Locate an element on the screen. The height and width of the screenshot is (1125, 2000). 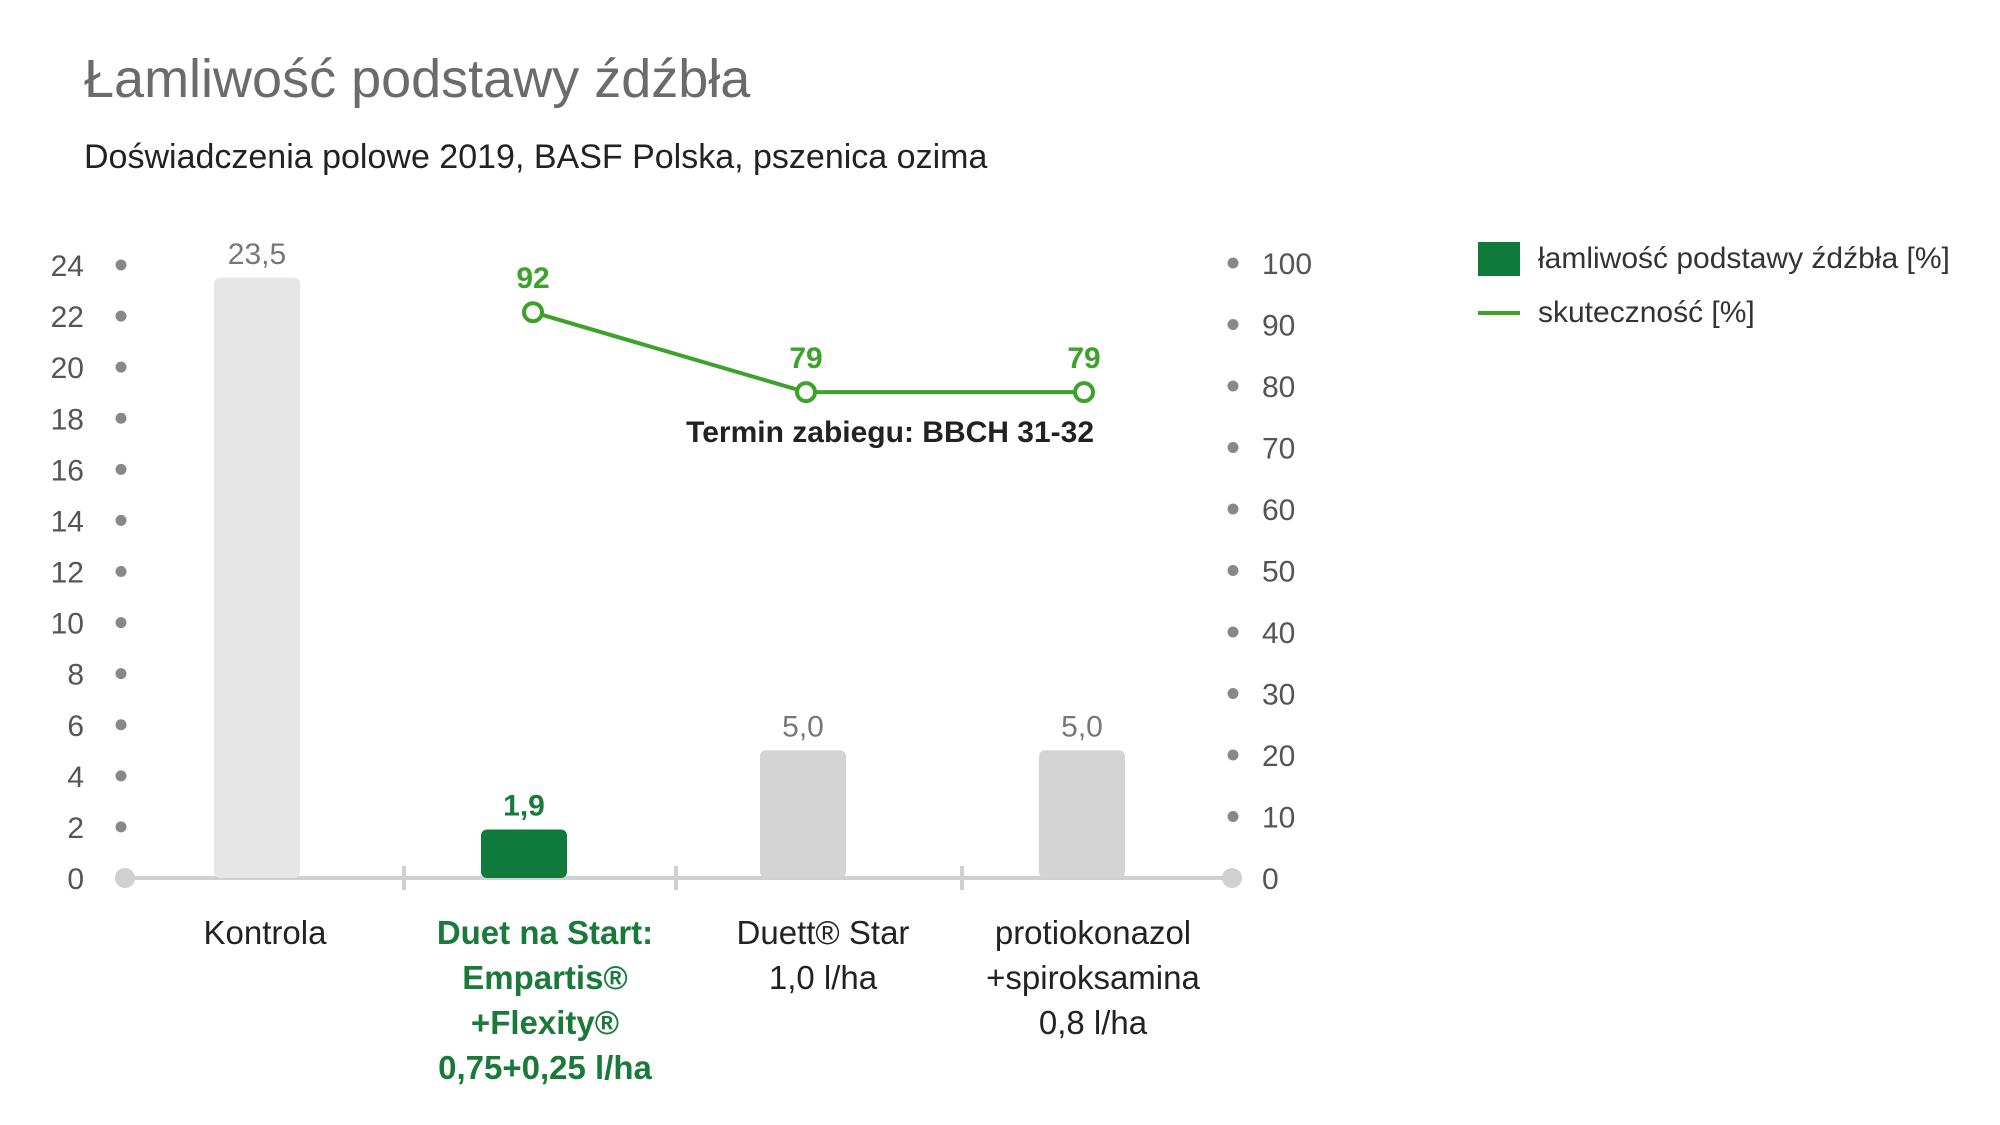
y-left-tick-label: 0 is located at coordinates (75, 879).